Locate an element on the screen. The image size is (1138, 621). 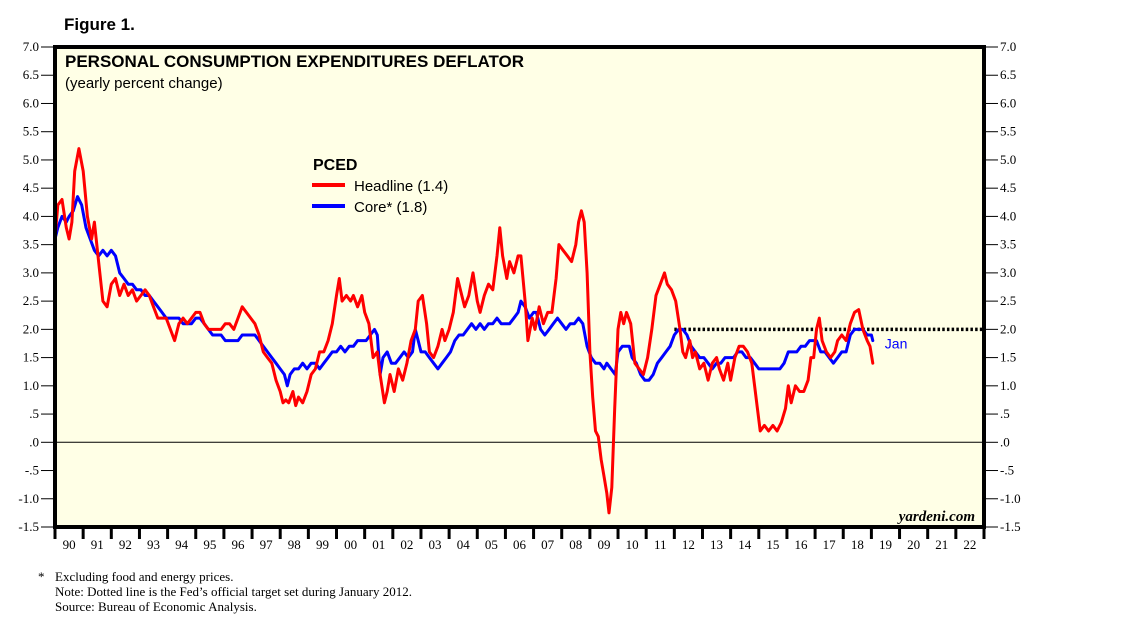
x-tick-label: 22 is located at coordinates (969, 544).